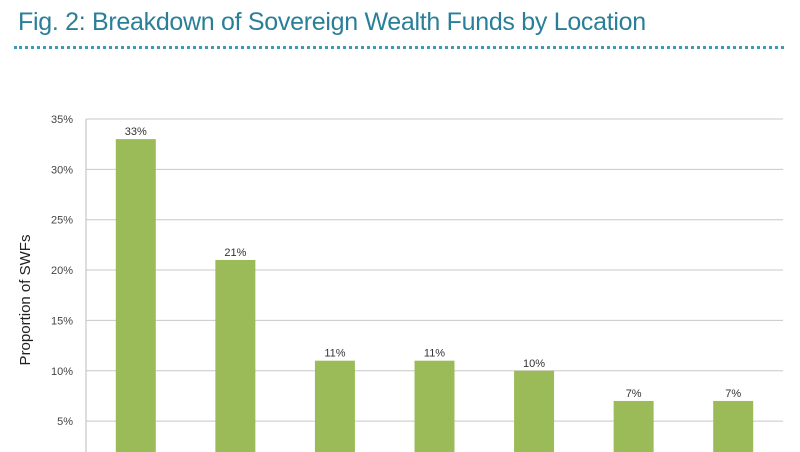 The height and width of the screenshot is (452, 800). What do you see at coordinates (62, 372) in the screenshot?
I see `y-tick-label: 10%` at bounding box center [62, 372].